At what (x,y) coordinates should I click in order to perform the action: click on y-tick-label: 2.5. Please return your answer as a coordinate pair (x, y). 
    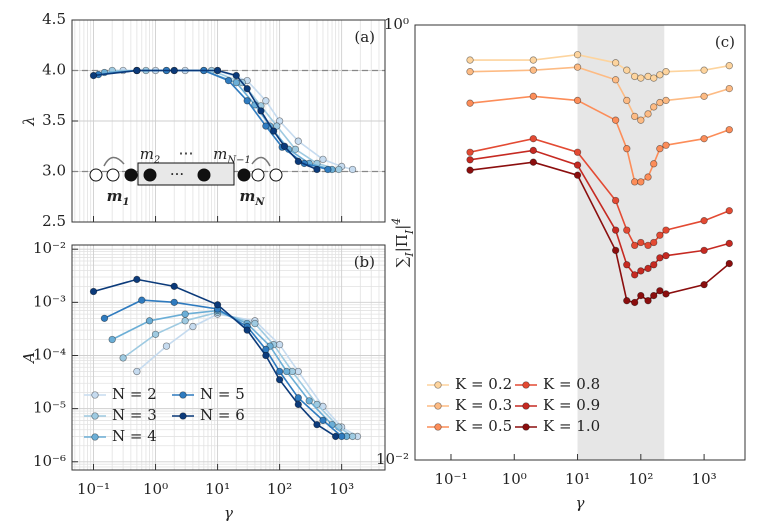
    Looking at the image, I should click on (54, 221).